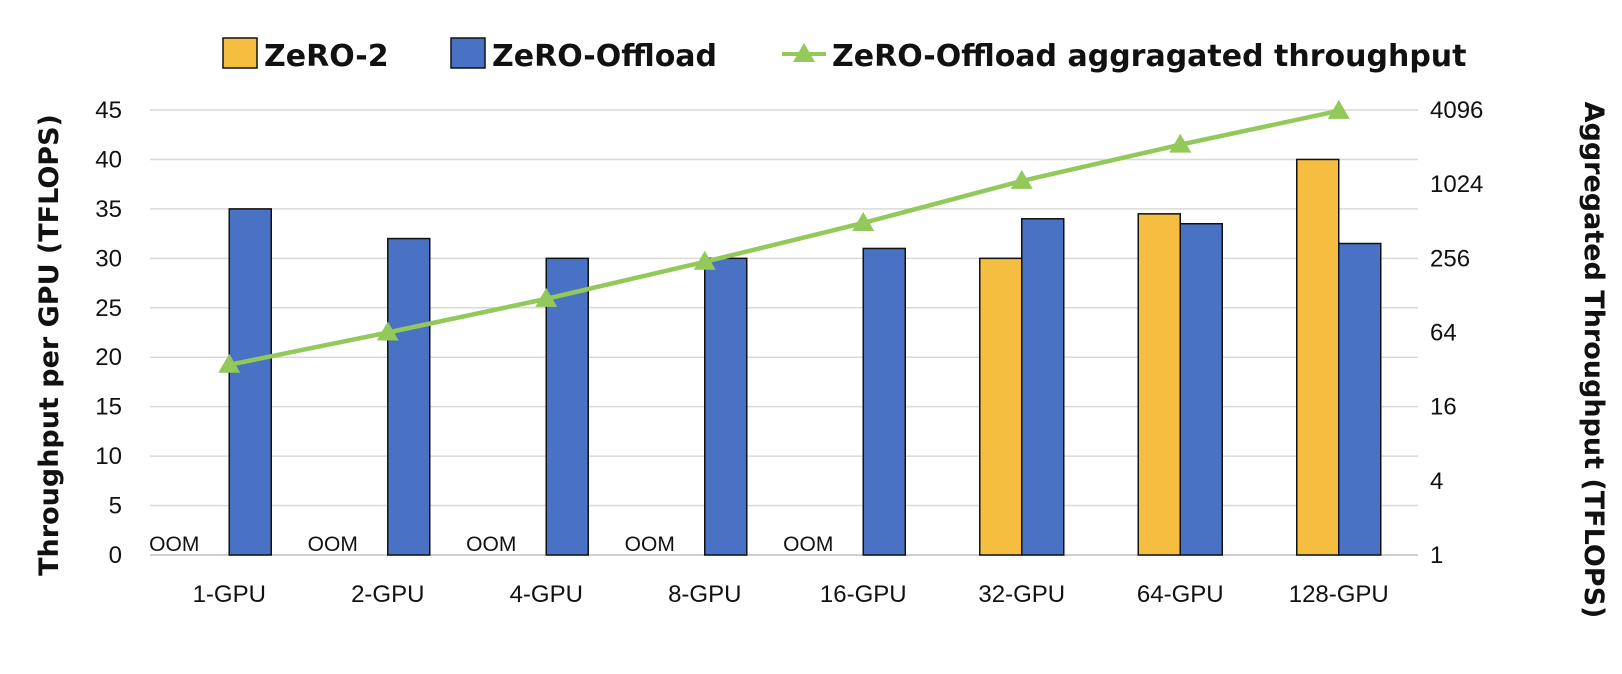 This screenshot has width=1622, height=674. What do you see at coordinates (108, 456) in the screenshot?
I see `y-tick-label: 10` at bounding box center [108, 456].